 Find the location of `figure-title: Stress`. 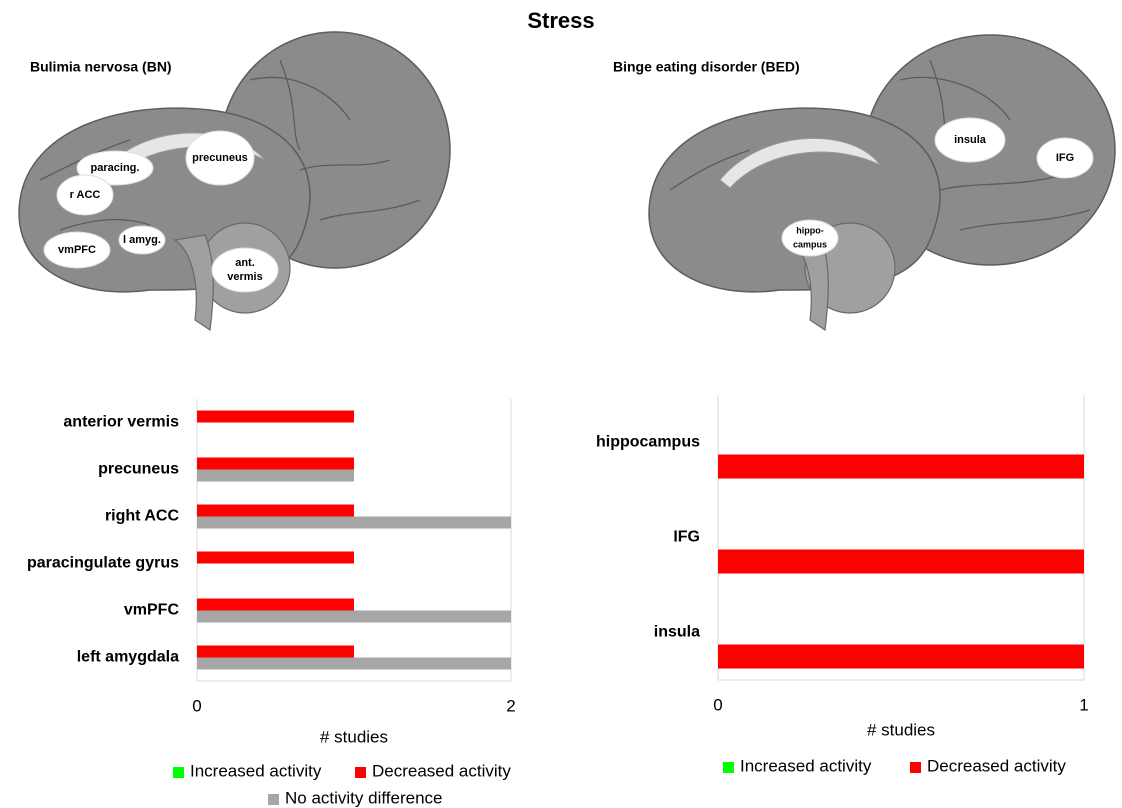

figure-title: Stress is located at coordinates (560, 20).